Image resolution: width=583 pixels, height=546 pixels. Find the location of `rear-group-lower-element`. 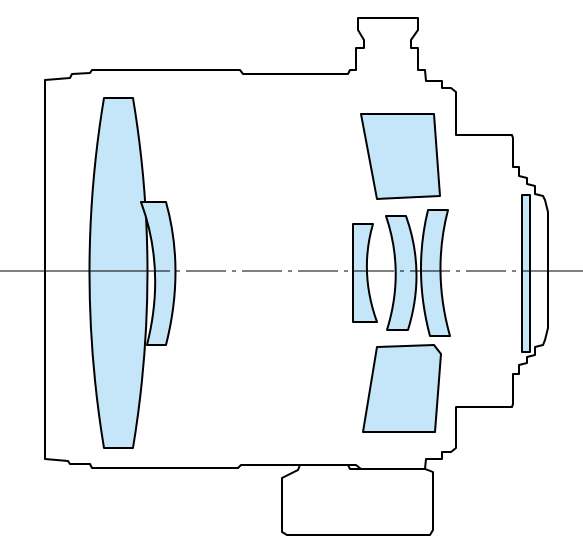

rear-group-lower-element is located at coordinates (402, 388).